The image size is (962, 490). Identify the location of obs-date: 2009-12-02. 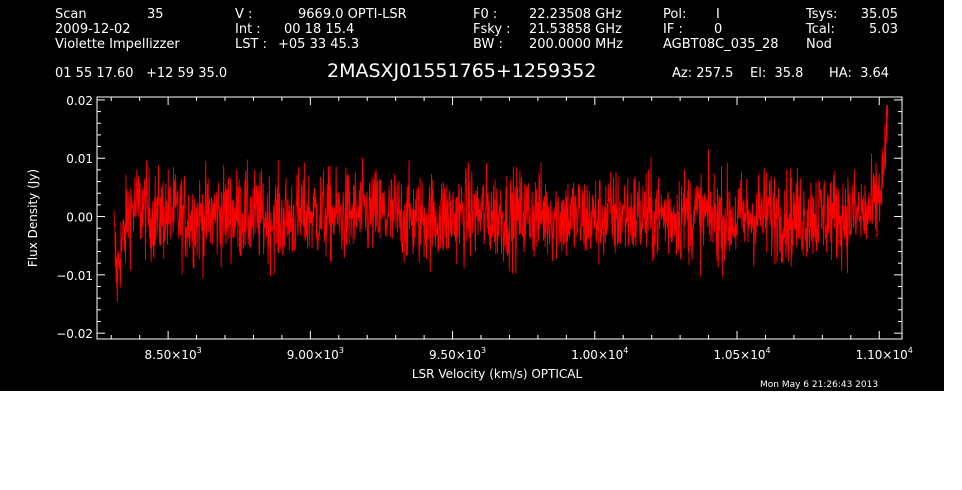
(93, 29).